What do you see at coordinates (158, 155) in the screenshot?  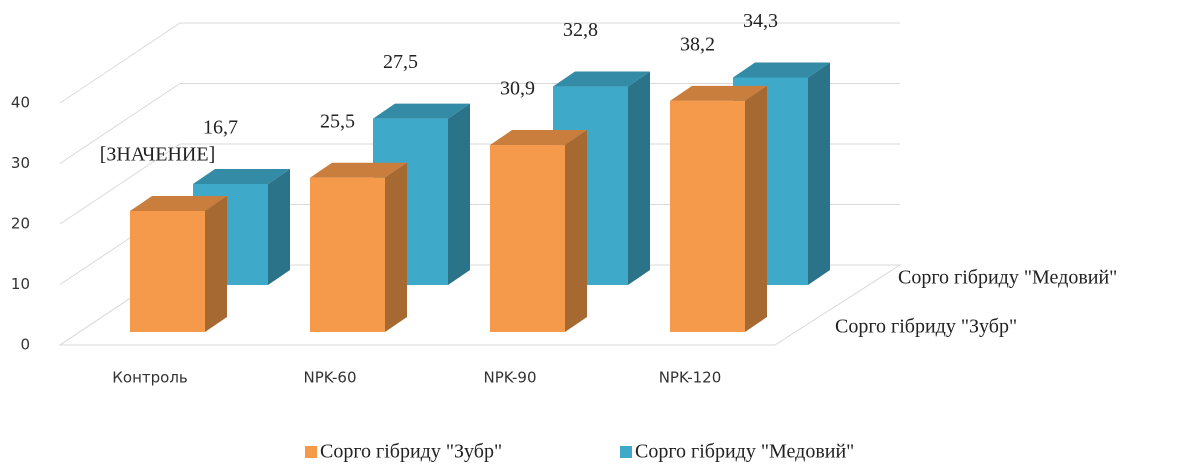 I see `value-label: [ЗНАЧЕНИЕ]` at bounding box center [158, 155].